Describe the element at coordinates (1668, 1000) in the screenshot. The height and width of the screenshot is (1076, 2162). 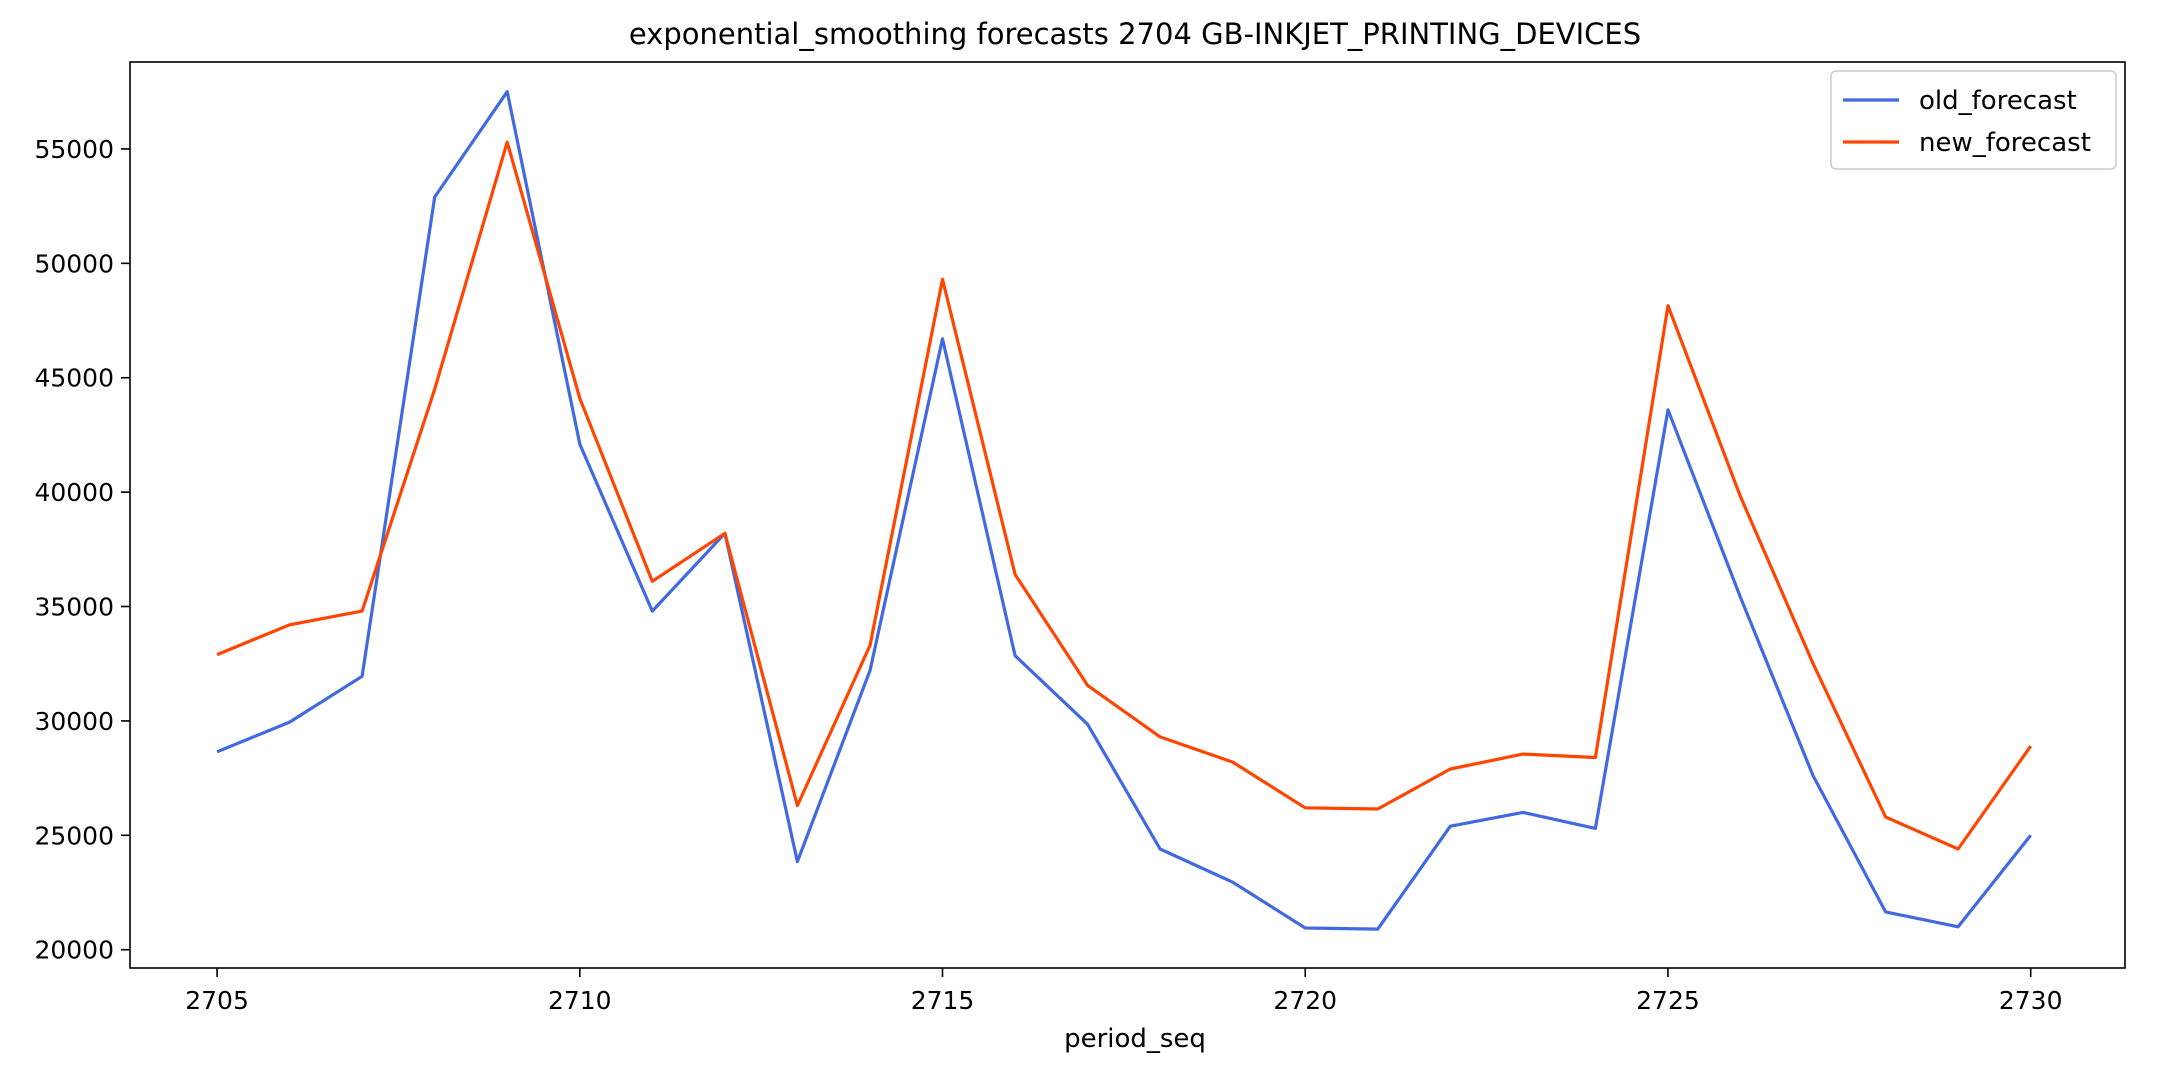
I see `x-tick-label: 2725` at that location.